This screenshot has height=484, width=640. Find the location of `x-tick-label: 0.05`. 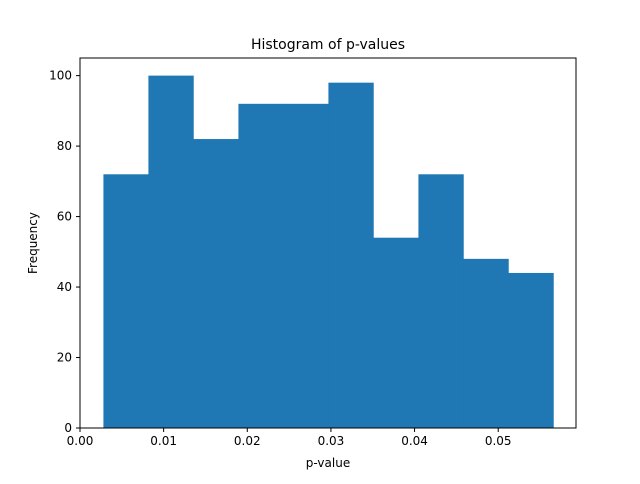

x-tick-label: 0.05 is located at coordinates (498, 441).